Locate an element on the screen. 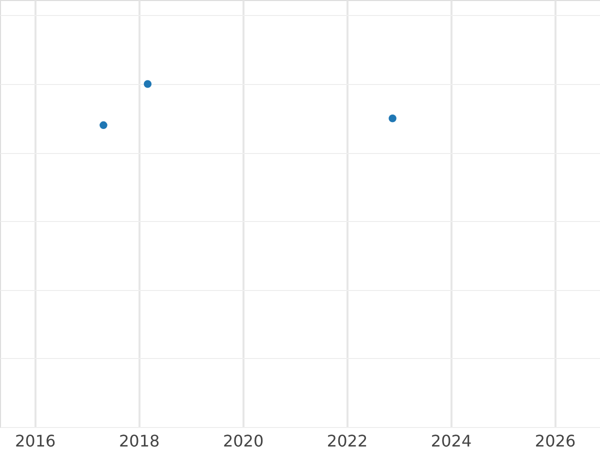  x-tick-label: 2018 is located at coordinates (139, 441).